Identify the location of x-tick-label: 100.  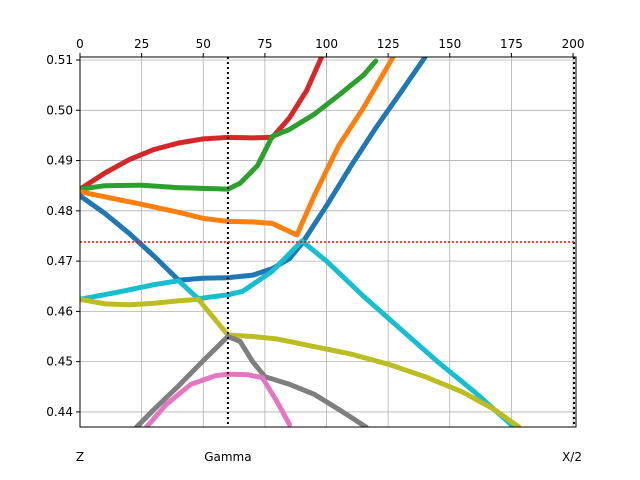
(326, 44).